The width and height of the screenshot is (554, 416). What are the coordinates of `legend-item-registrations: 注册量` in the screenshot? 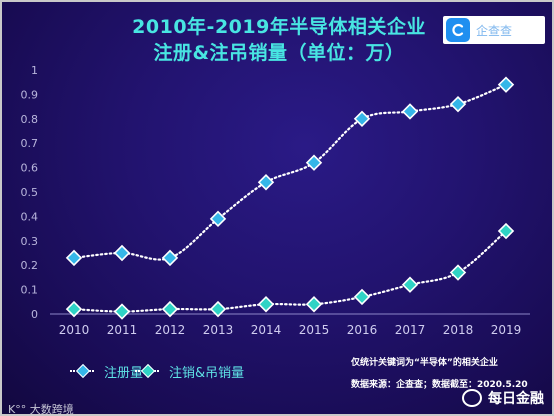 It's located at (107, 371).